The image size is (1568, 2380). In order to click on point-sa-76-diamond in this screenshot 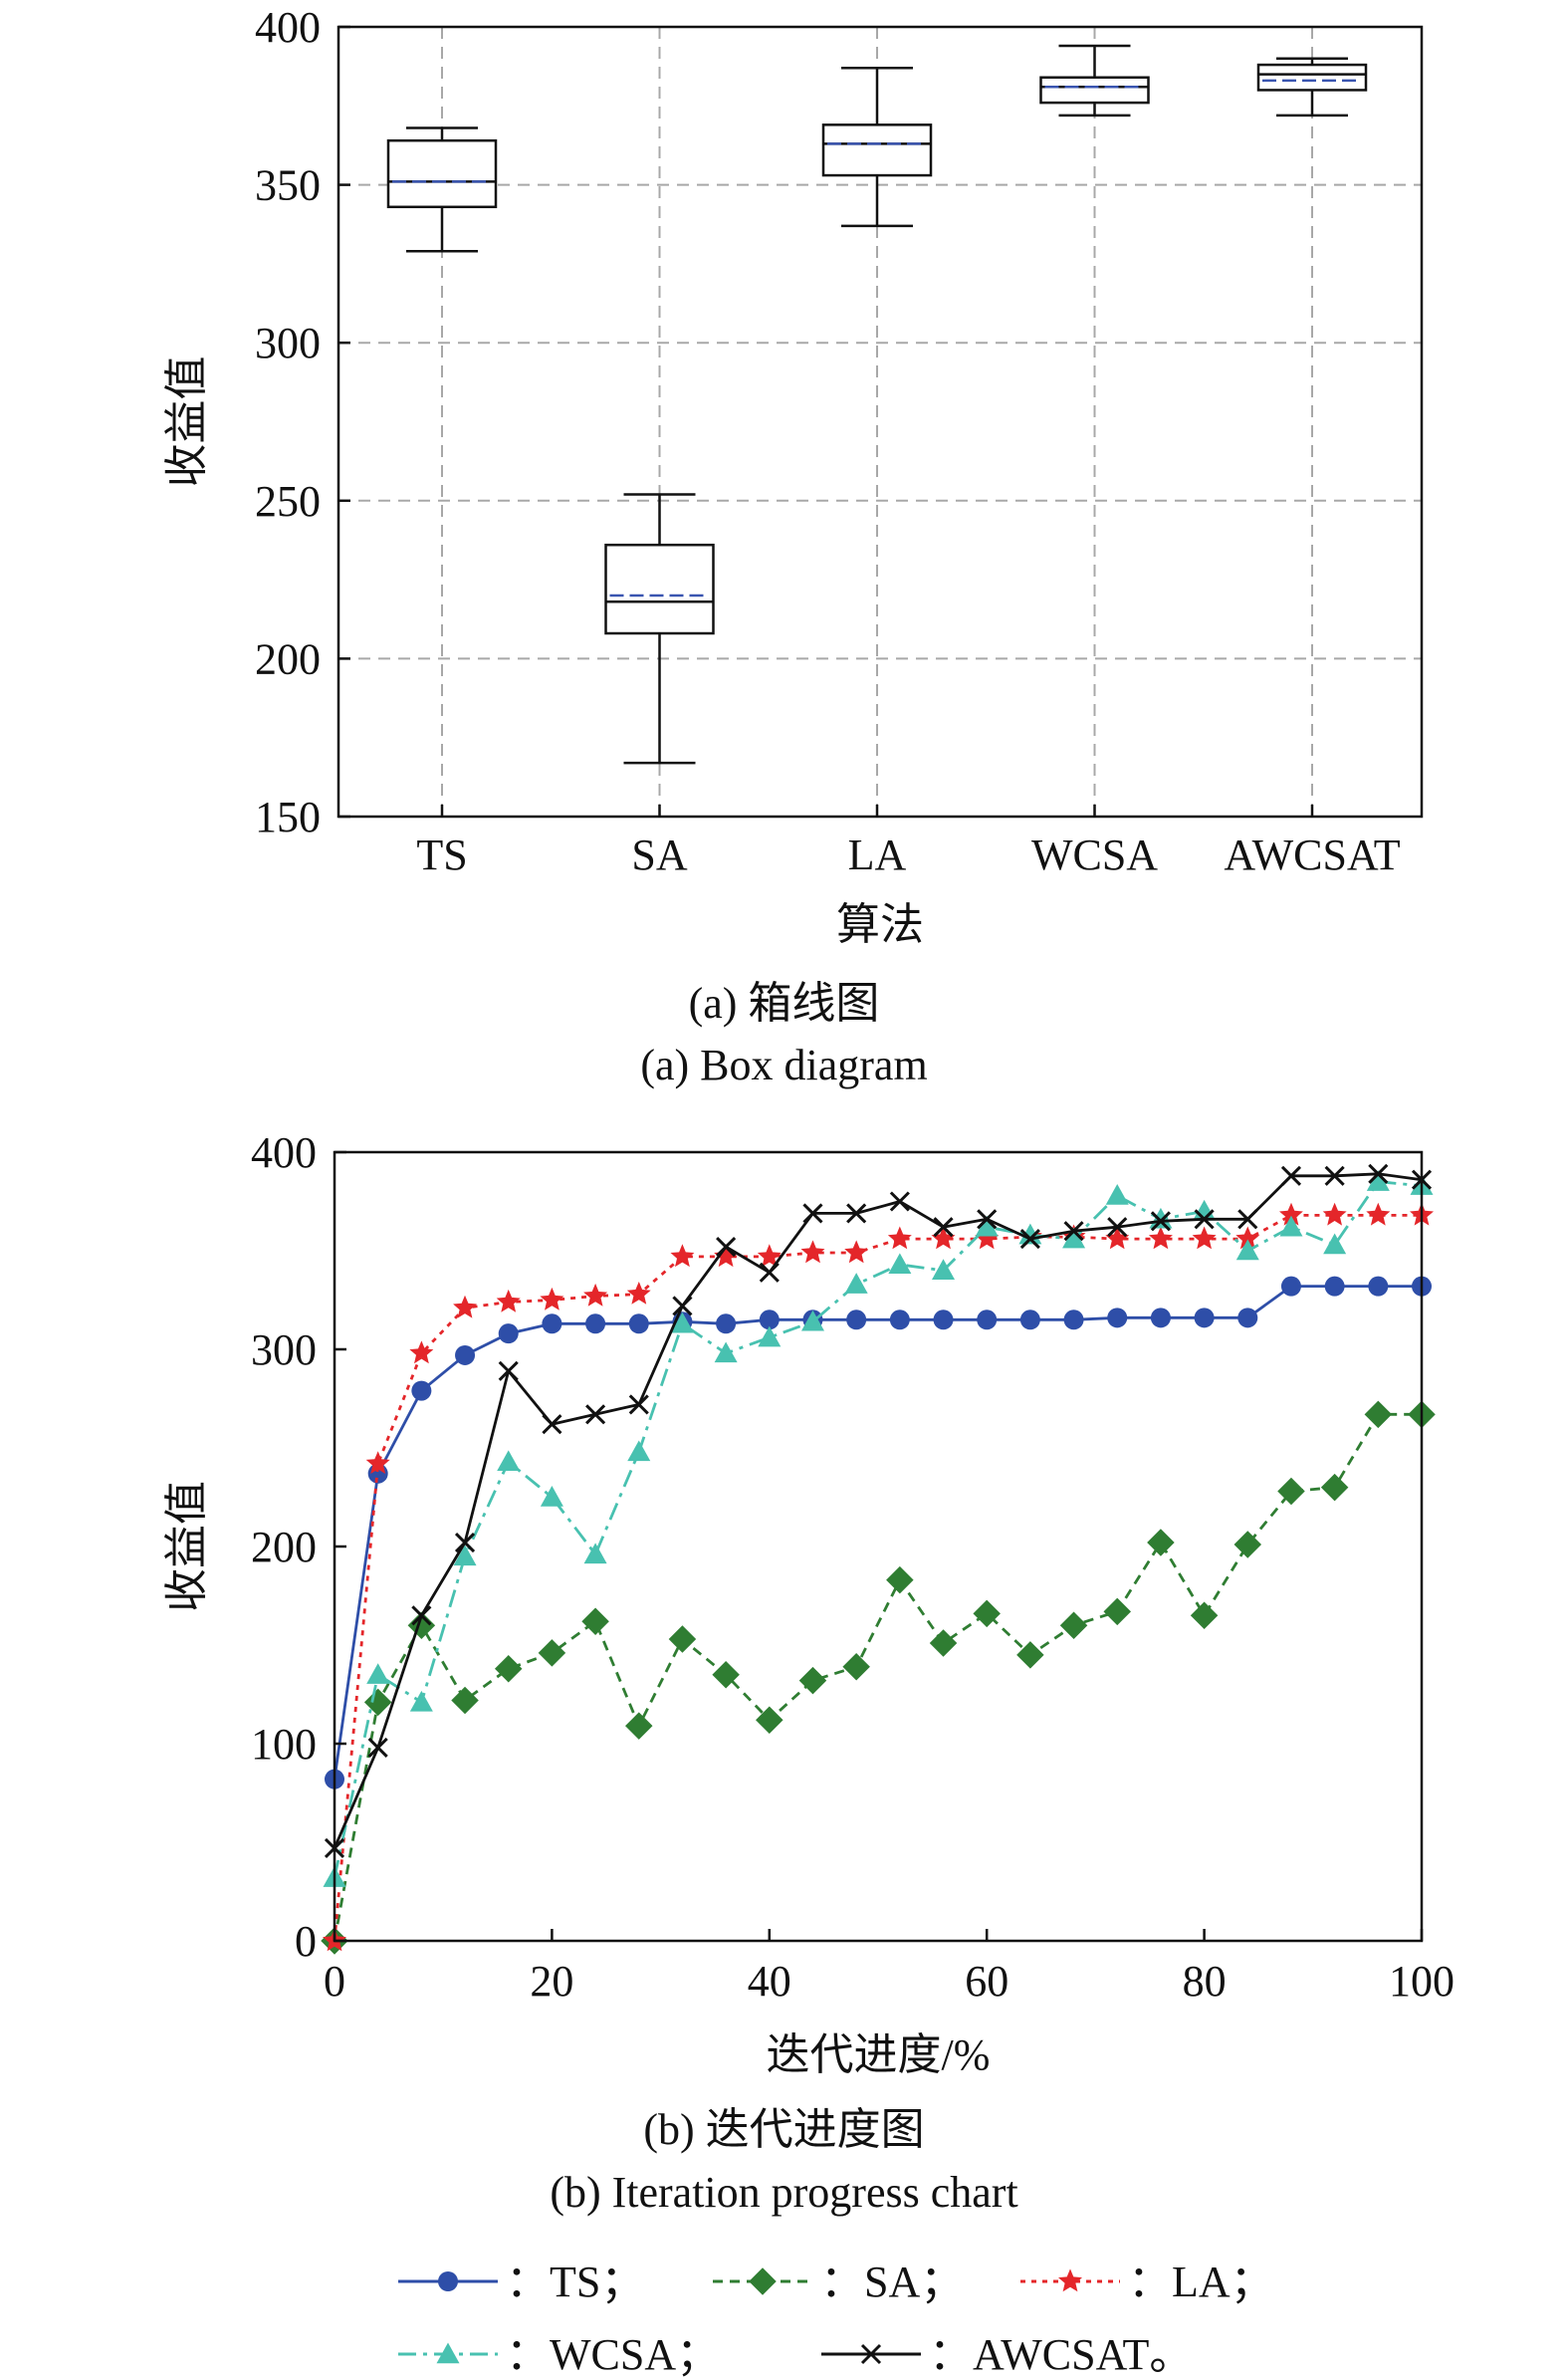, I will do `click(1161, 1542)`.